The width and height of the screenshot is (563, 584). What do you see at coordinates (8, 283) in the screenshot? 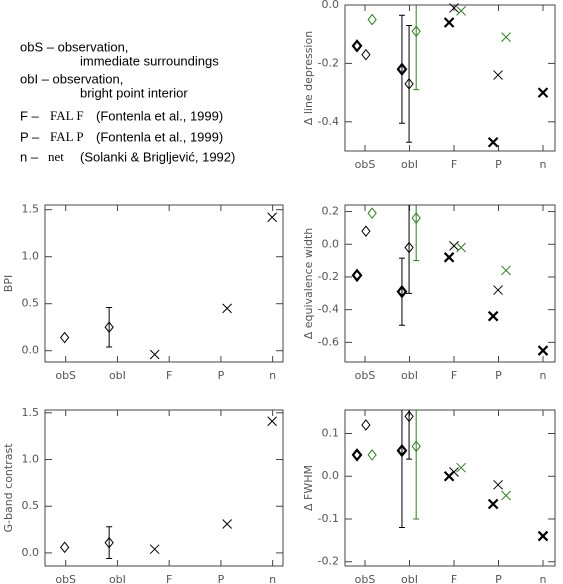
I see `y-axis-label: BPI` at bounding box center [8, 283].